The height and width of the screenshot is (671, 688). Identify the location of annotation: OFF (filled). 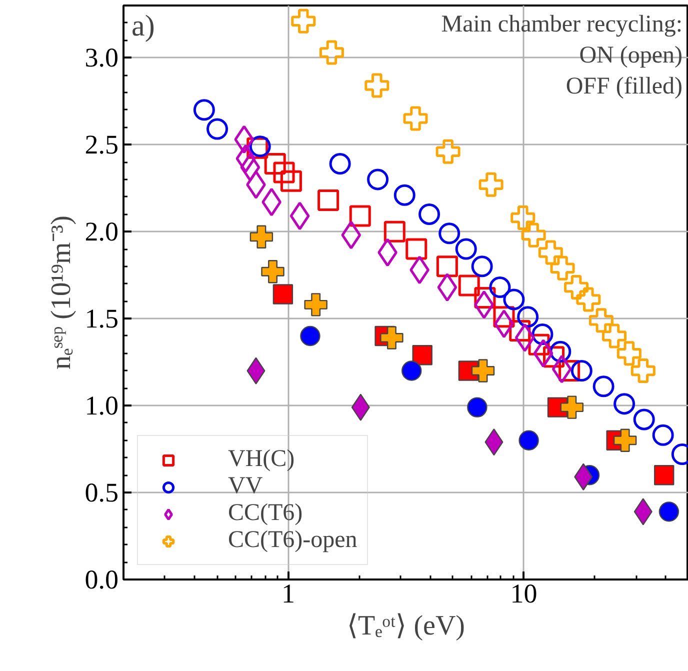
(624, 87).